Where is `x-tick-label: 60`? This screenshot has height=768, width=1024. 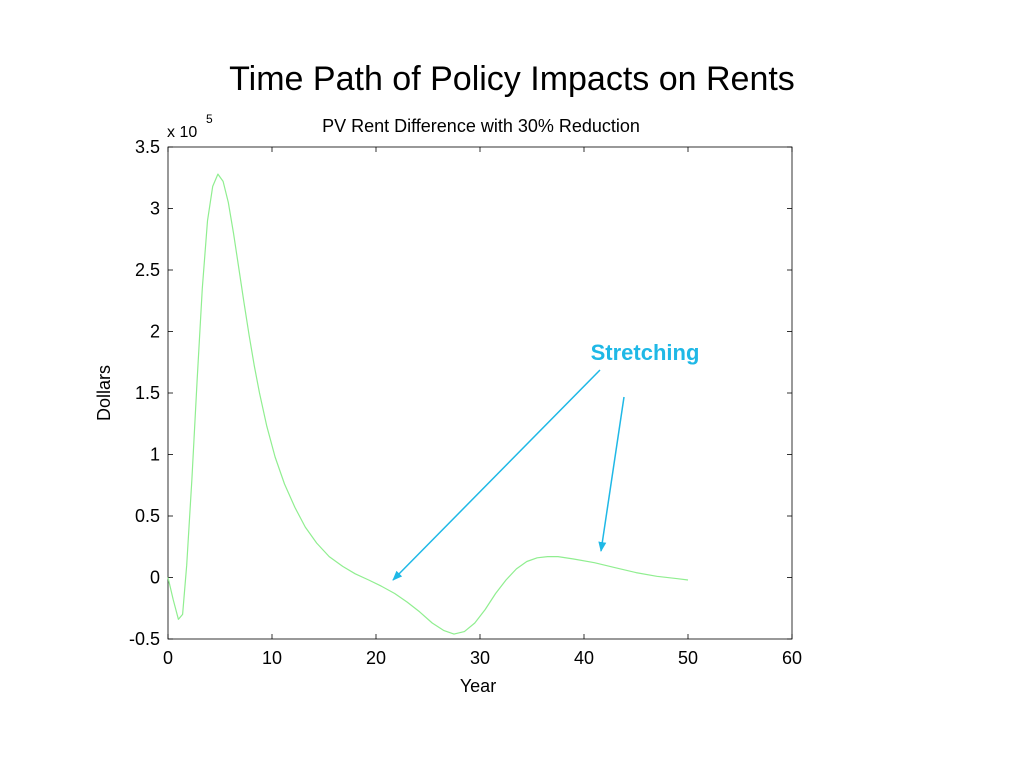 x-tick-label: 60 is located at coordinates (792, 658).